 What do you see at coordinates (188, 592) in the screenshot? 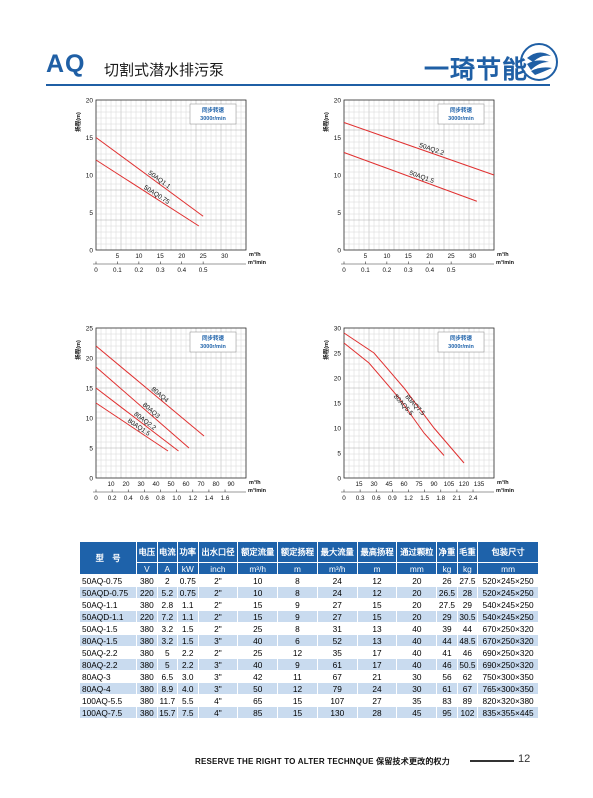
I see `spec-cell: 0.75` at bounding box center [188, 592].